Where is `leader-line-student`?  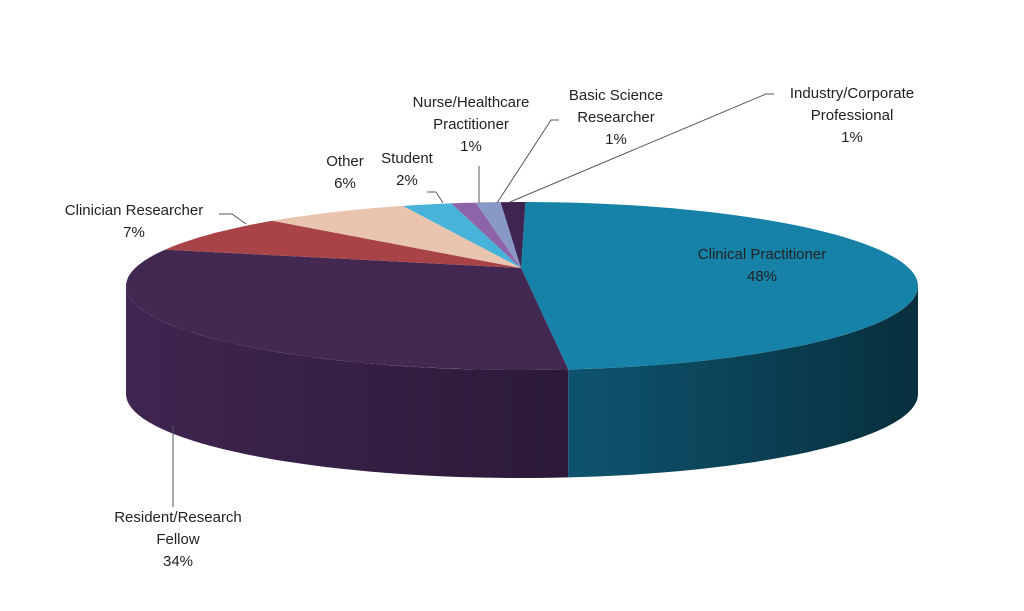
leader-line-student is located at coordinates (435, 197).